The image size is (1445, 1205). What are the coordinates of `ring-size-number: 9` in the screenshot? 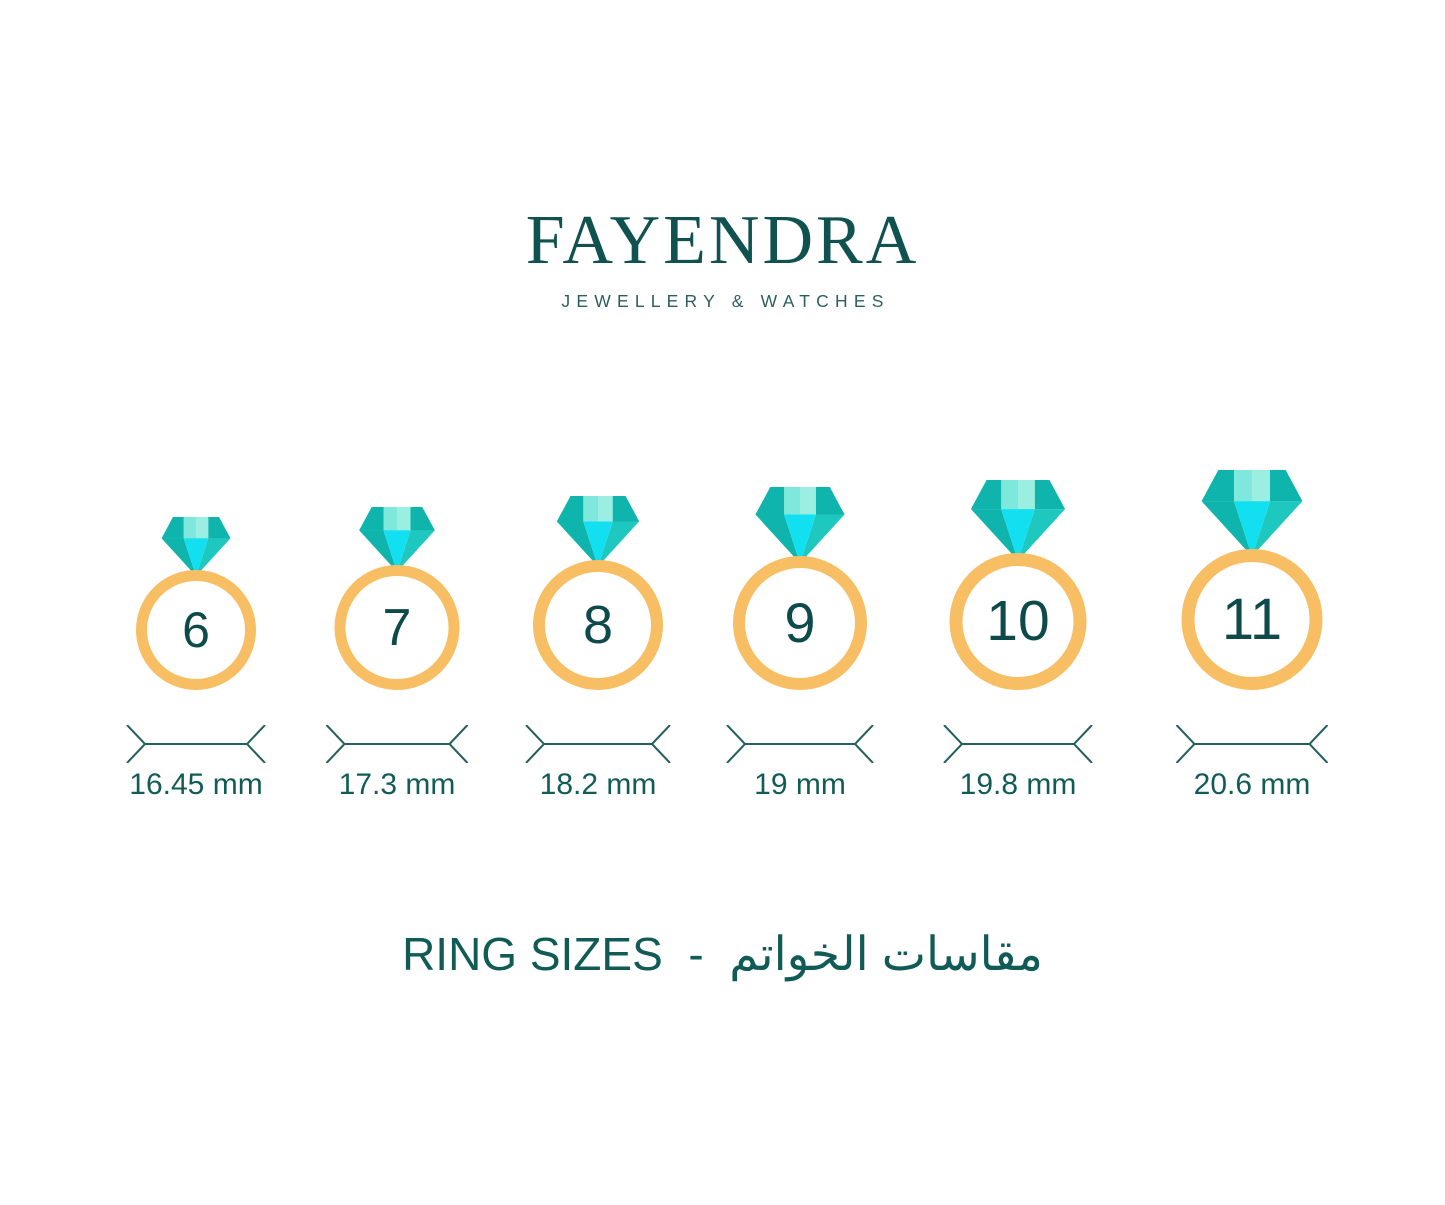 It's located at (800, 622).